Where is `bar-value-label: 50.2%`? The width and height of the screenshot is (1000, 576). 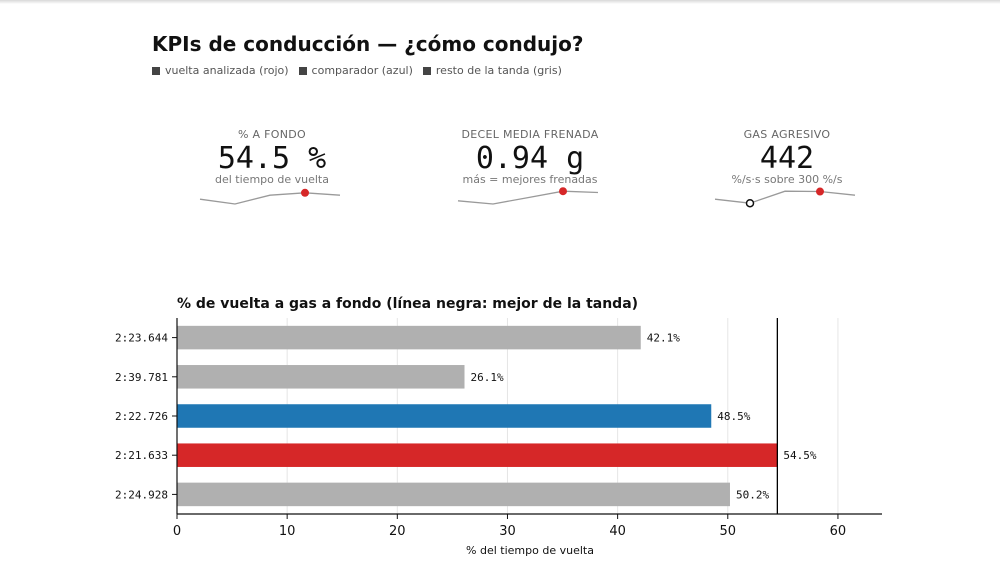
bar-value-label: 50.2% is located at coordinates (752, 494).